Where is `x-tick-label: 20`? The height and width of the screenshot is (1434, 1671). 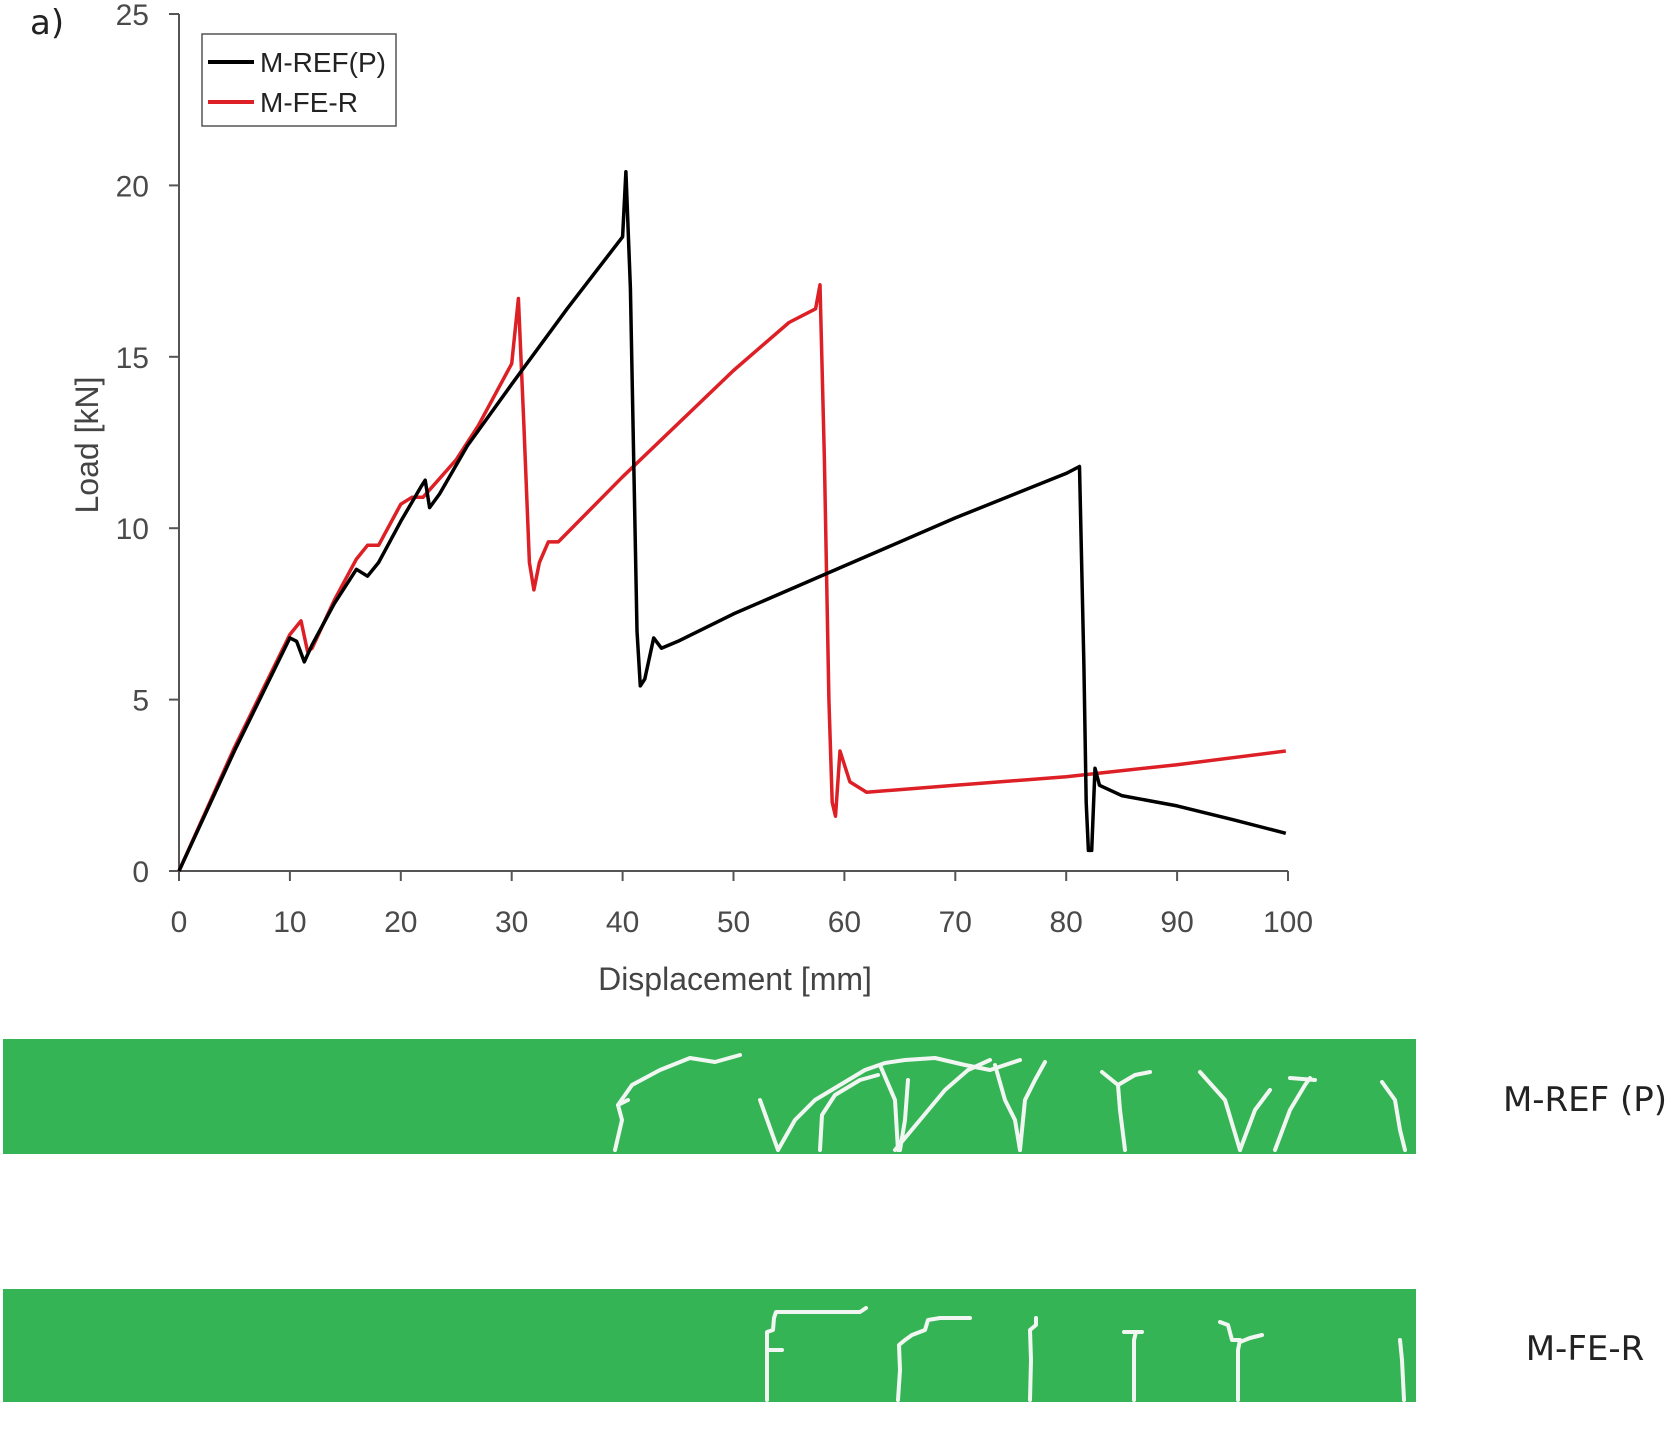 x-tick-label: 20 is located at coordinates (400, 922).